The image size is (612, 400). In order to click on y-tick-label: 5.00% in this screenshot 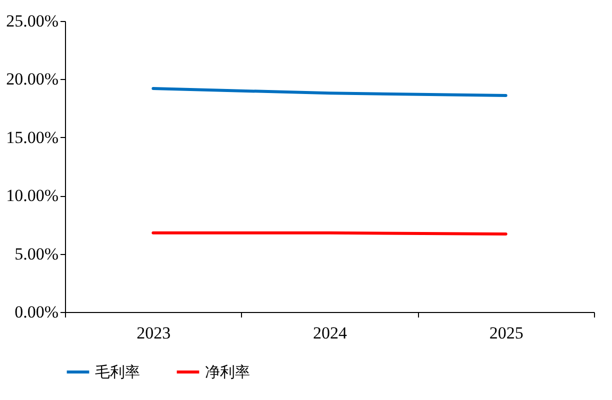, I will do `click(36, 254)`.